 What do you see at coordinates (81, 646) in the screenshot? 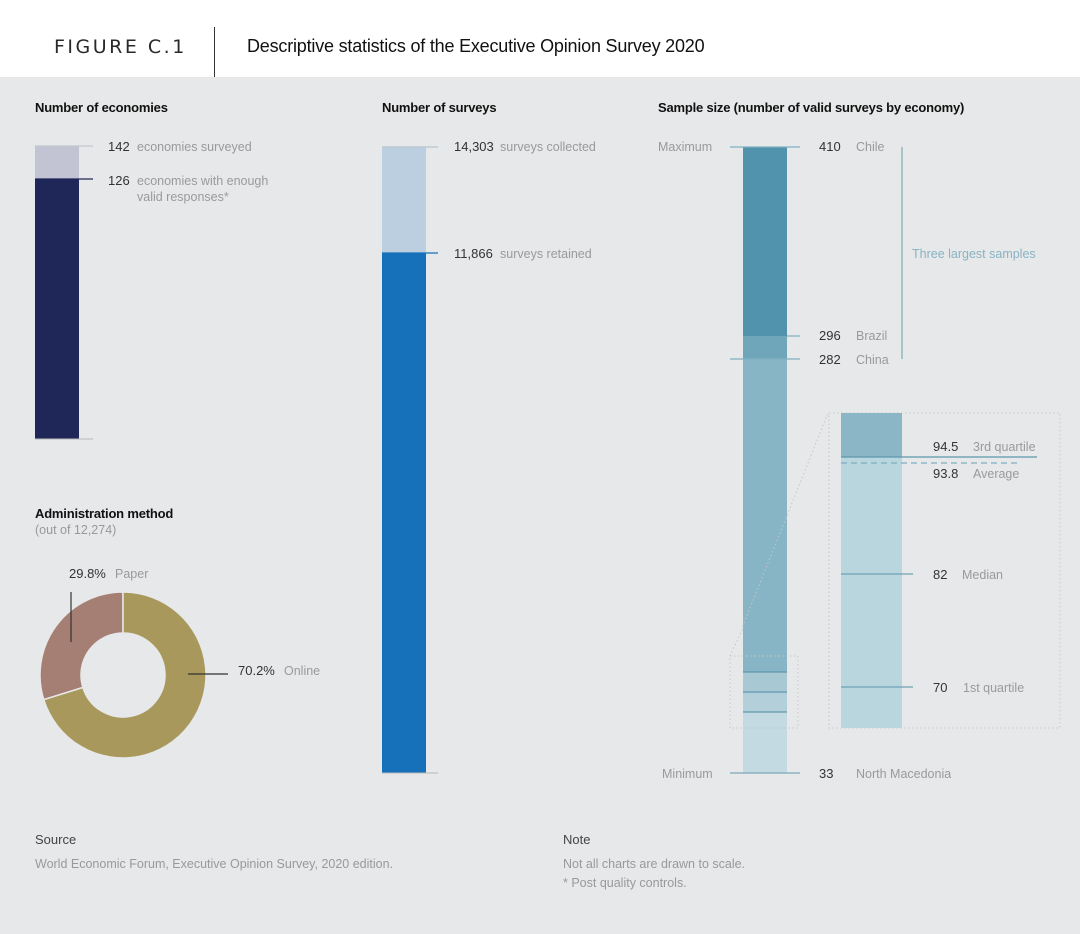
I see `donut-slice-paper` at bounding box center [81, 646].